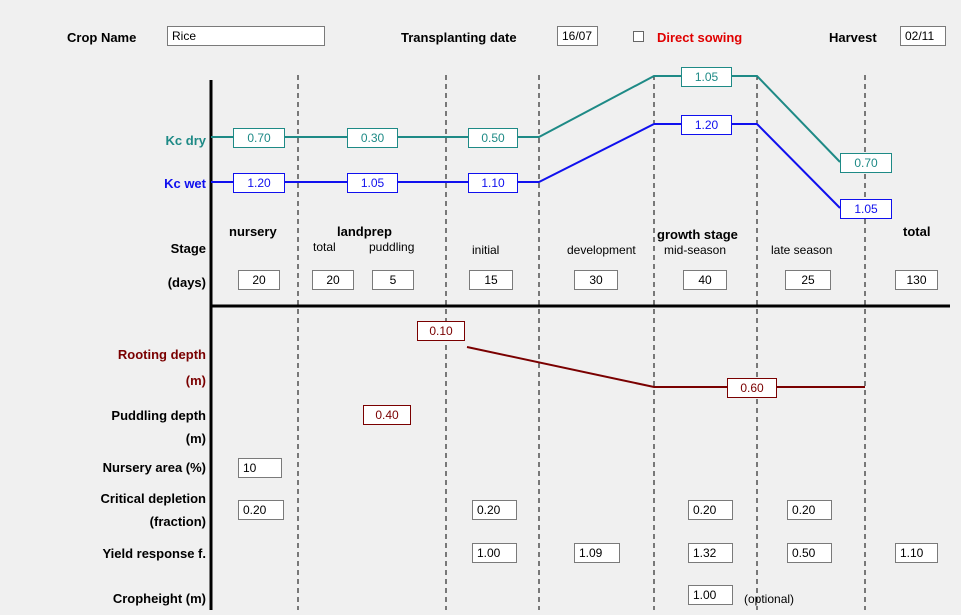 This screenshot has height=615, width=961. What do you see at coordinates (769, 599) in the screenshot?
I see `cropheight-optional-note: (optional)` at bounding box center [769, 599].